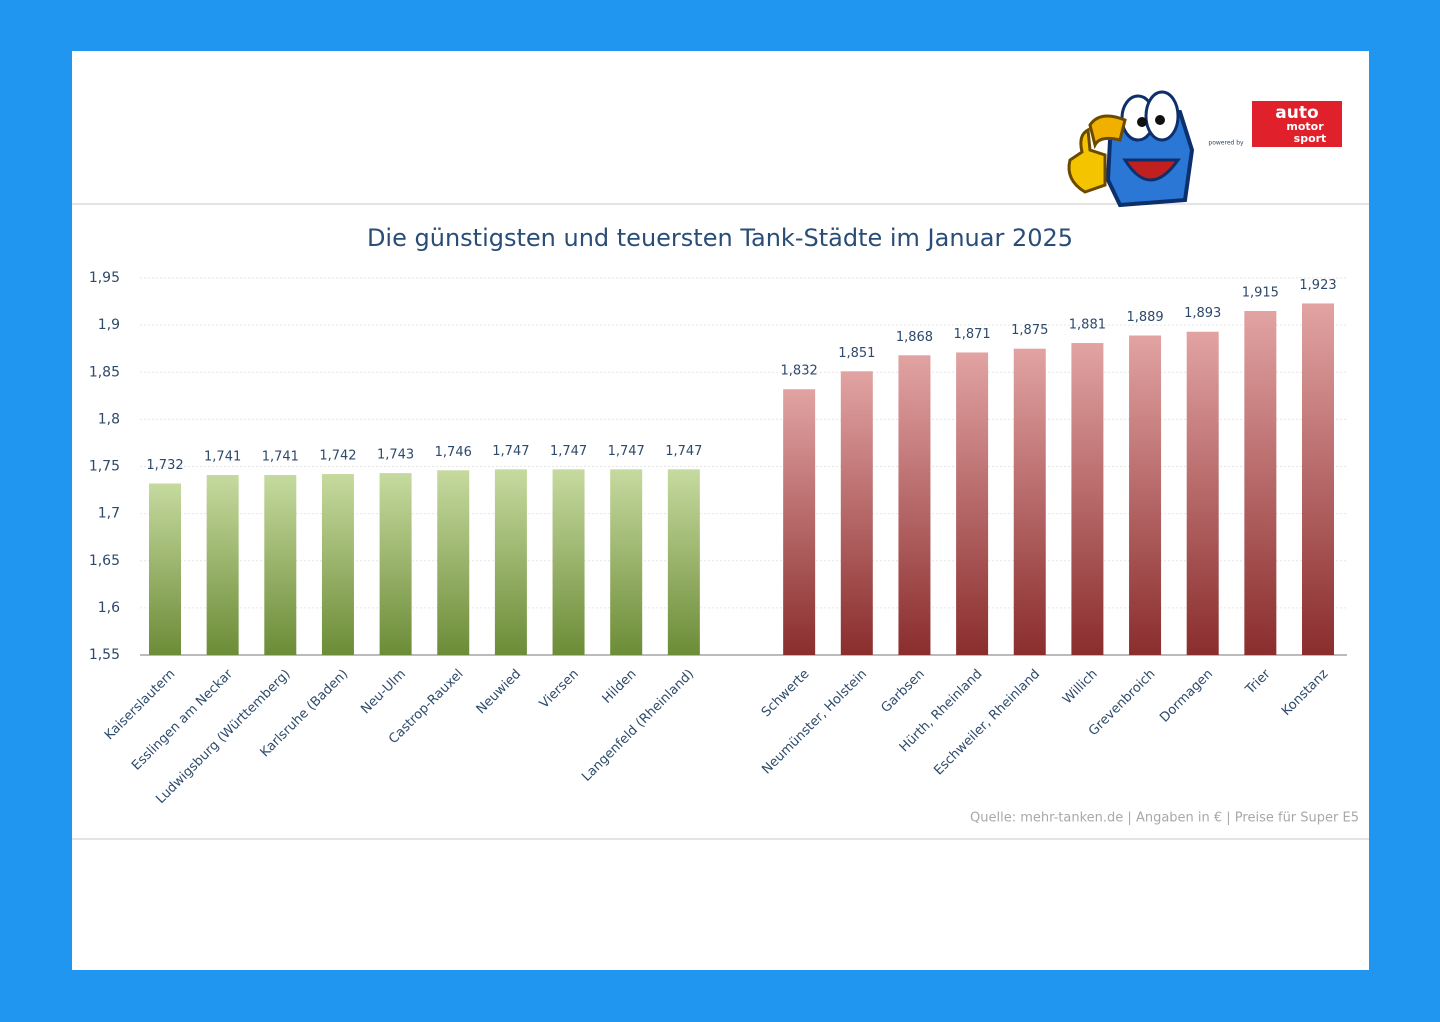  I want to click on y-tick-label: 1,95, so click(104, 278).